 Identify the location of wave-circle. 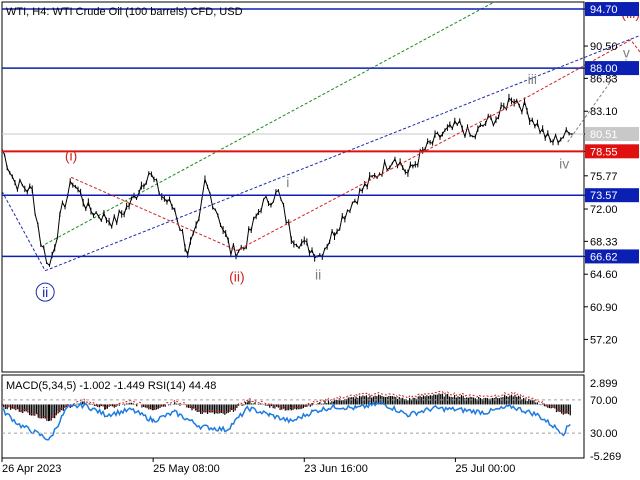
(45, 292).